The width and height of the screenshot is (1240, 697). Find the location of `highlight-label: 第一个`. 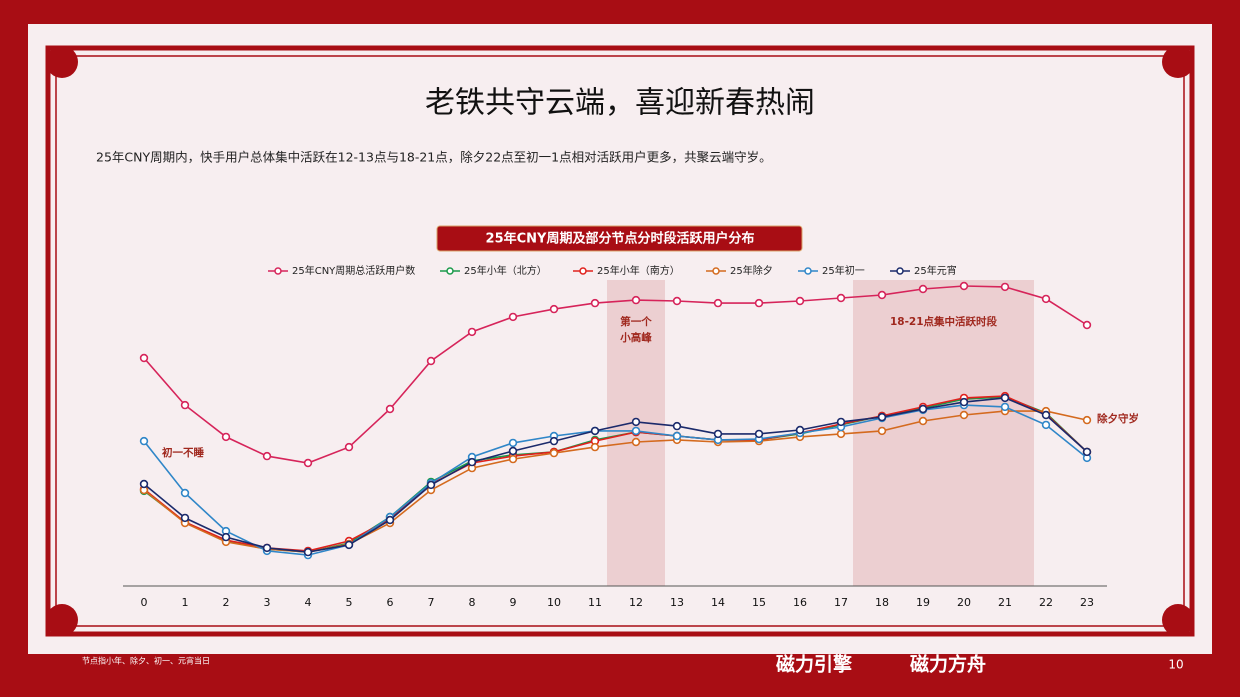

highlight-label: 第一个 is located at coordinates (636, 321).